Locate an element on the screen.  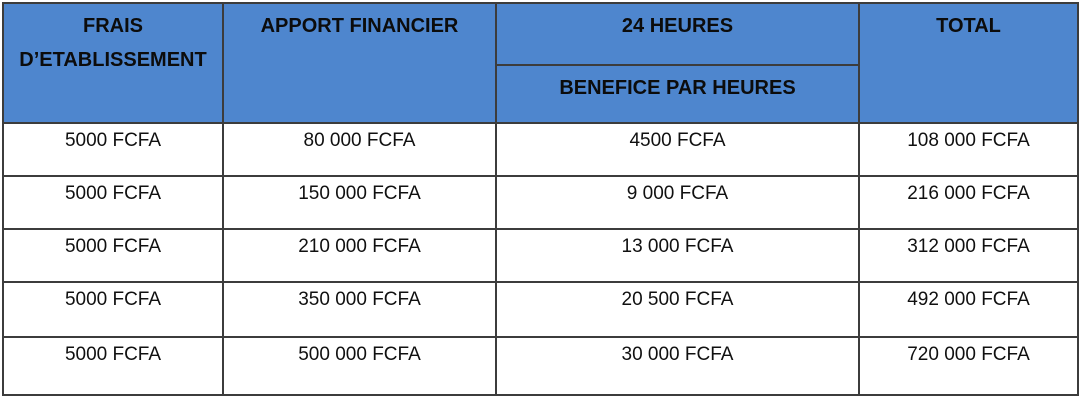
cell-total: 492 000 FCFA is located at coordinates (968, 309).